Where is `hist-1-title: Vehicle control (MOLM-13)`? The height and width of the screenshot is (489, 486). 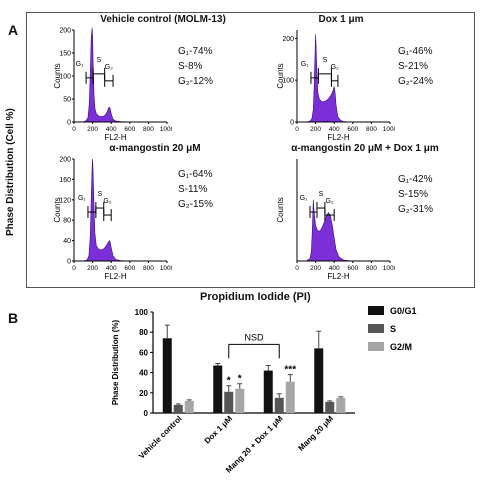 hist-1-title: Vehicle control (MOLM-13) is located at coordinates (163, 19).